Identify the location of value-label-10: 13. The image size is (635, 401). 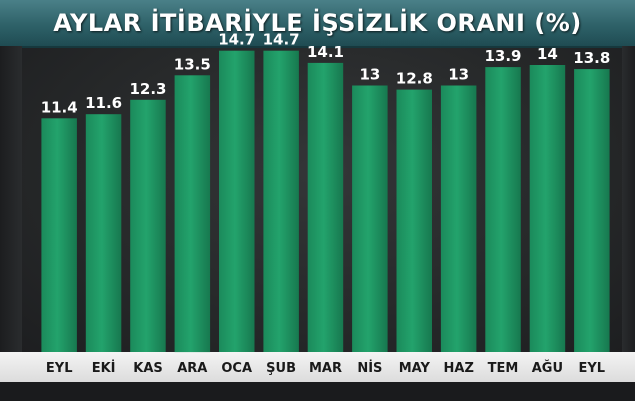
(458, 75).